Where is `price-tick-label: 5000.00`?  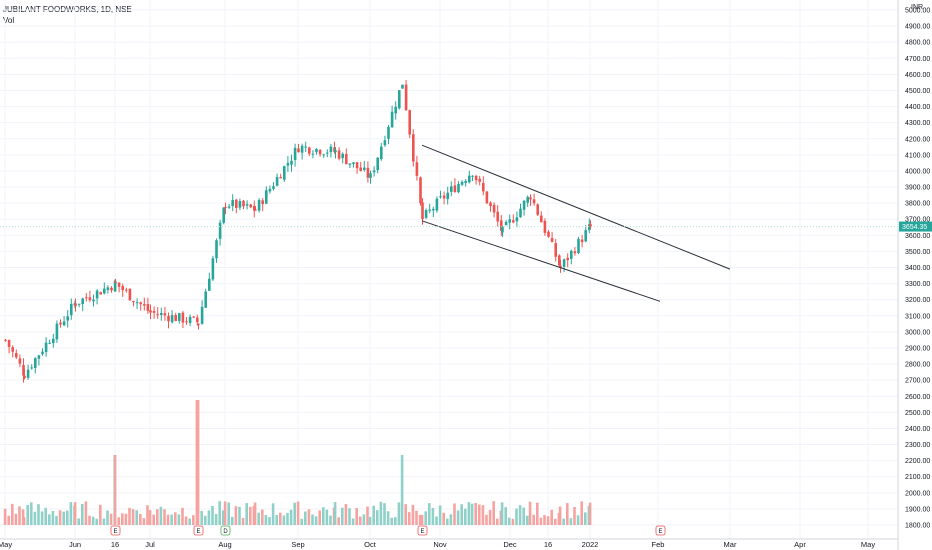 price-tick-label: 5000.00 is located at coordinates (917, 11).